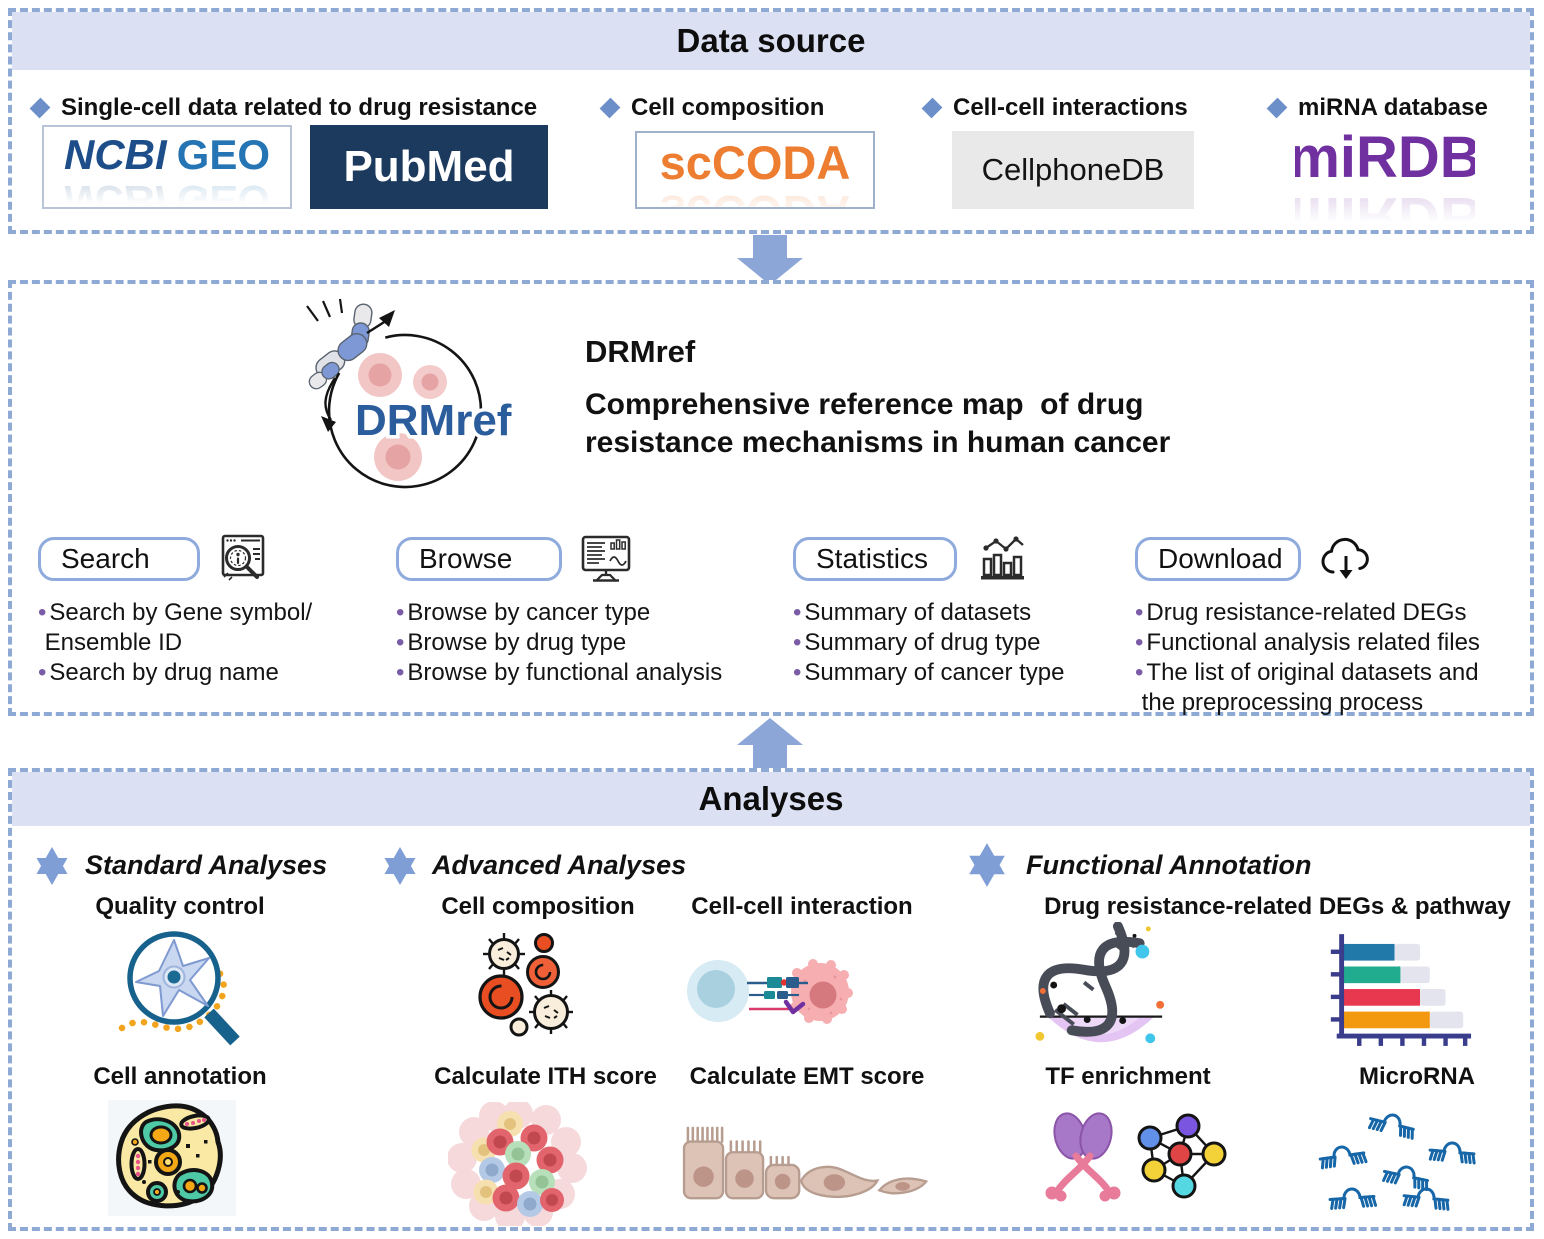 The width and height of the screenshot is (1544, 1239). I want to click on drmref-logo: DRMref, so click(410, 393).